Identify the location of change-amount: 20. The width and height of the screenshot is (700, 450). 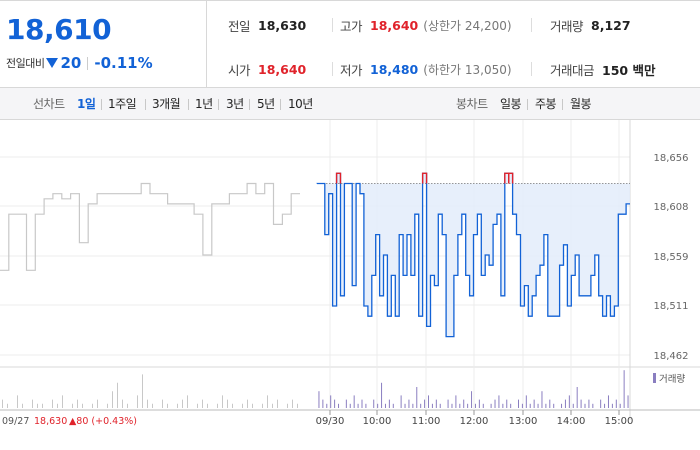
(71, 63).